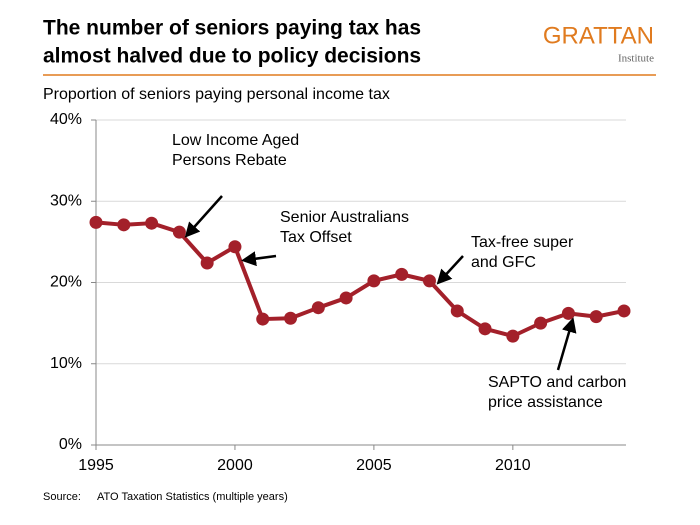 The width and height of the screenshot is (700, 525). I want to click on x-tick-label: 2000, so click(235, 465).